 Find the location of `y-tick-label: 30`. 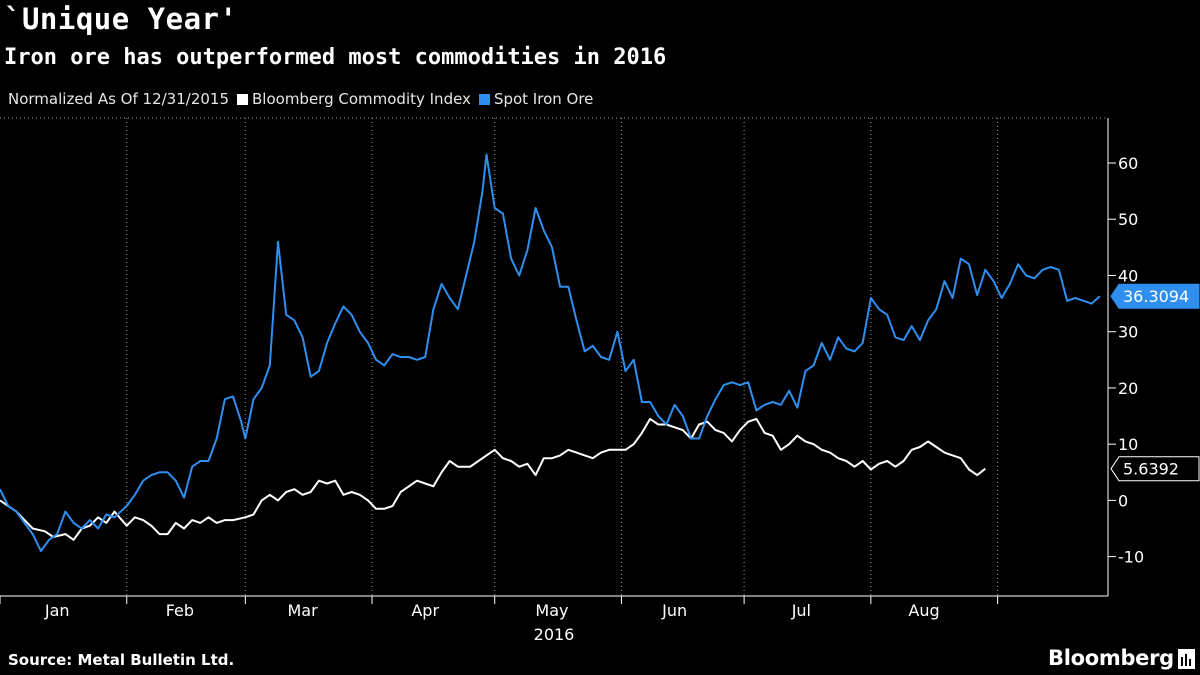

y-tick-label: 30 is located at coordinates (1128, 332).